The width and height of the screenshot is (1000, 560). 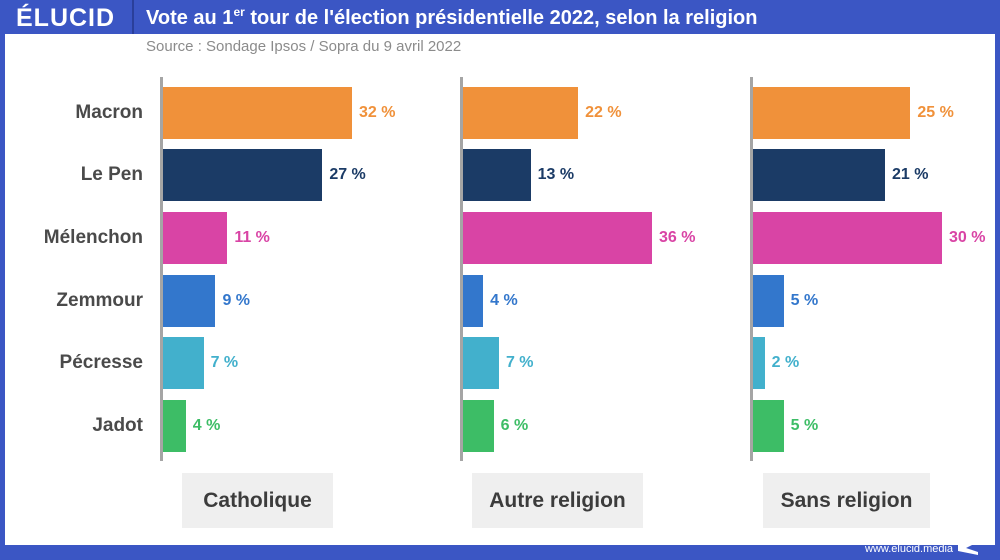 What do you see at coordinates (758, 363) in the screenshot?
I see `bar-sans-religion-pecresse` at bounding box center [758, 363].